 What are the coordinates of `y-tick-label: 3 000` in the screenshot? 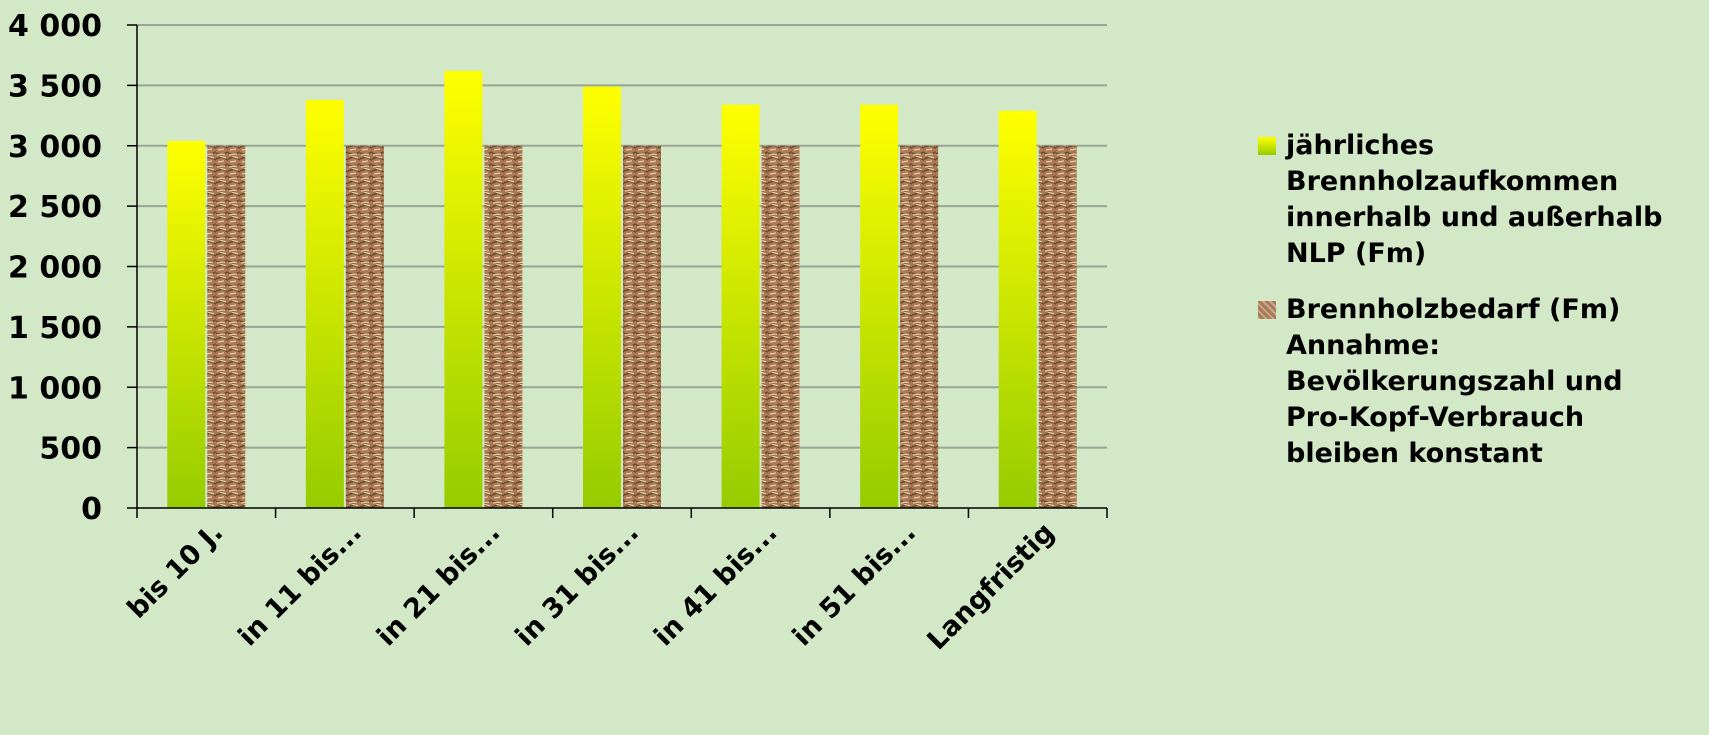 It's located at (55, 147).